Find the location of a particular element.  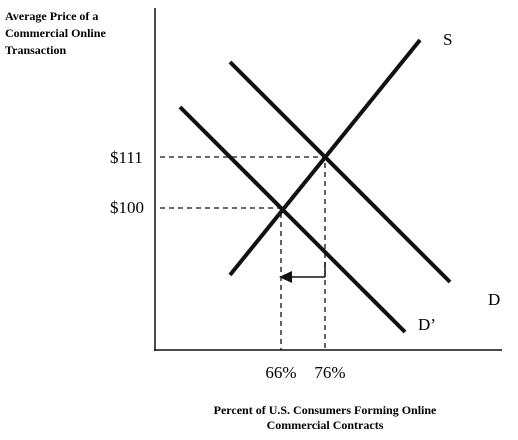

x-axis-label: Percent of U.S. Consumers Forming Online is located at coordinates (325, 410).